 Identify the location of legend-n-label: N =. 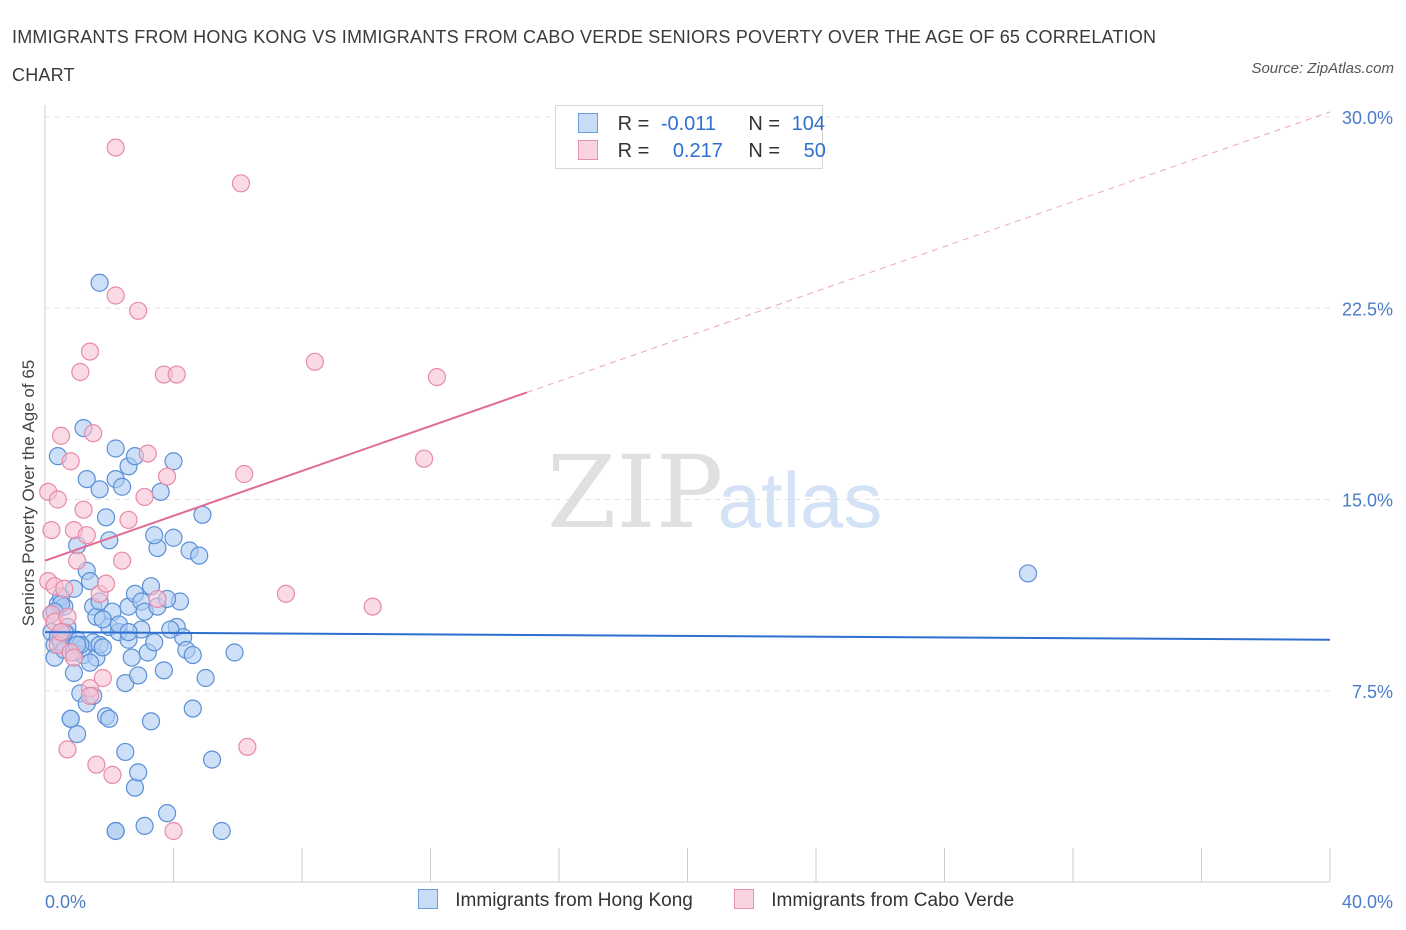
(764, 124).